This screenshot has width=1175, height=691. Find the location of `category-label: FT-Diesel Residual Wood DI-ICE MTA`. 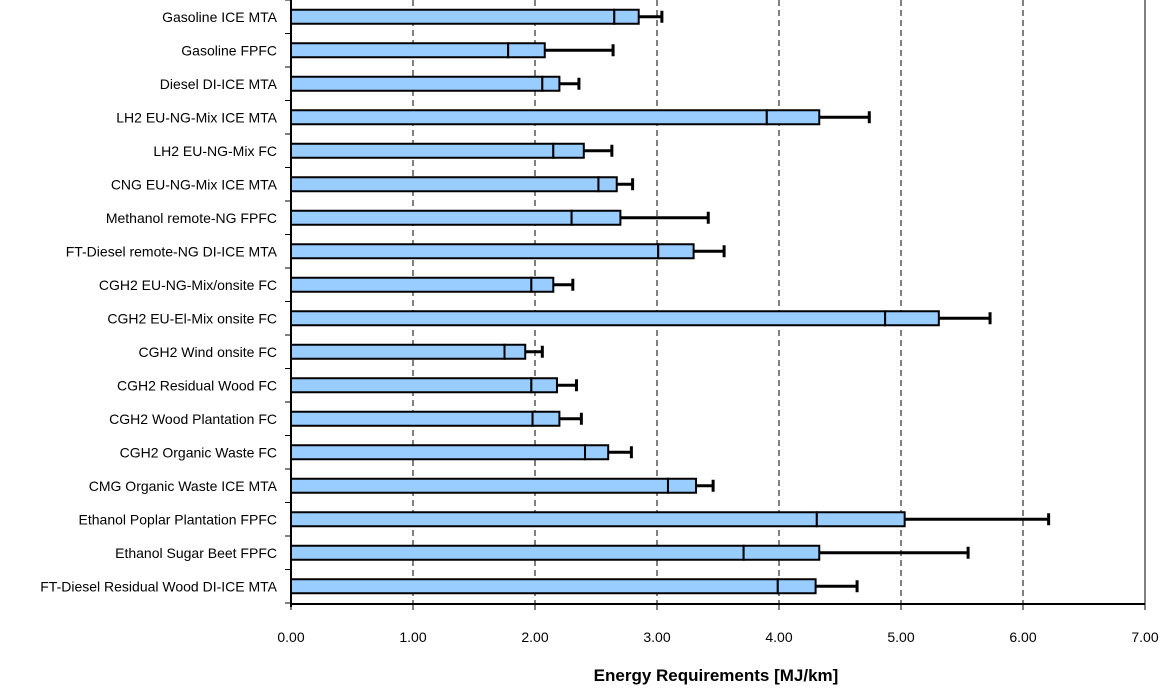

category-label: FT-Diesel Residual Wood DI-ICE MTA is located at coordinates (158, 586).